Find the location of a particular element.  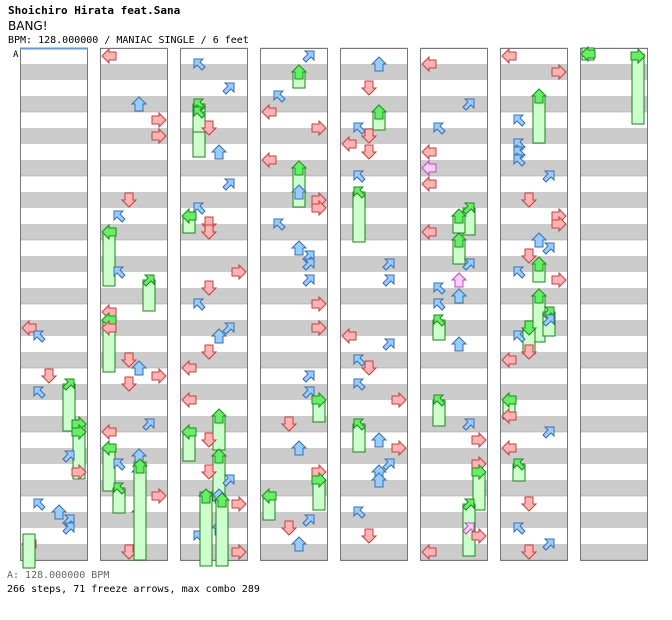

bpm-legend: A: 128.000000 BPM is located at coordinates (58, 575).